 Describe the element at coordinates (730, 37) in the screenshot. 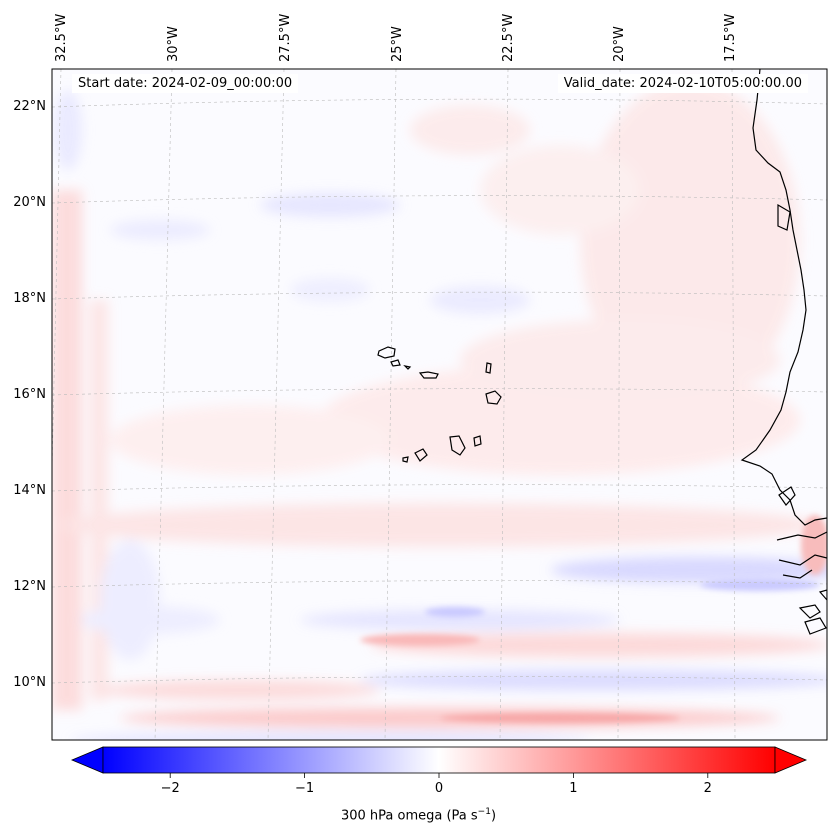

I see `longitude-label: 17.5°W` at that location.